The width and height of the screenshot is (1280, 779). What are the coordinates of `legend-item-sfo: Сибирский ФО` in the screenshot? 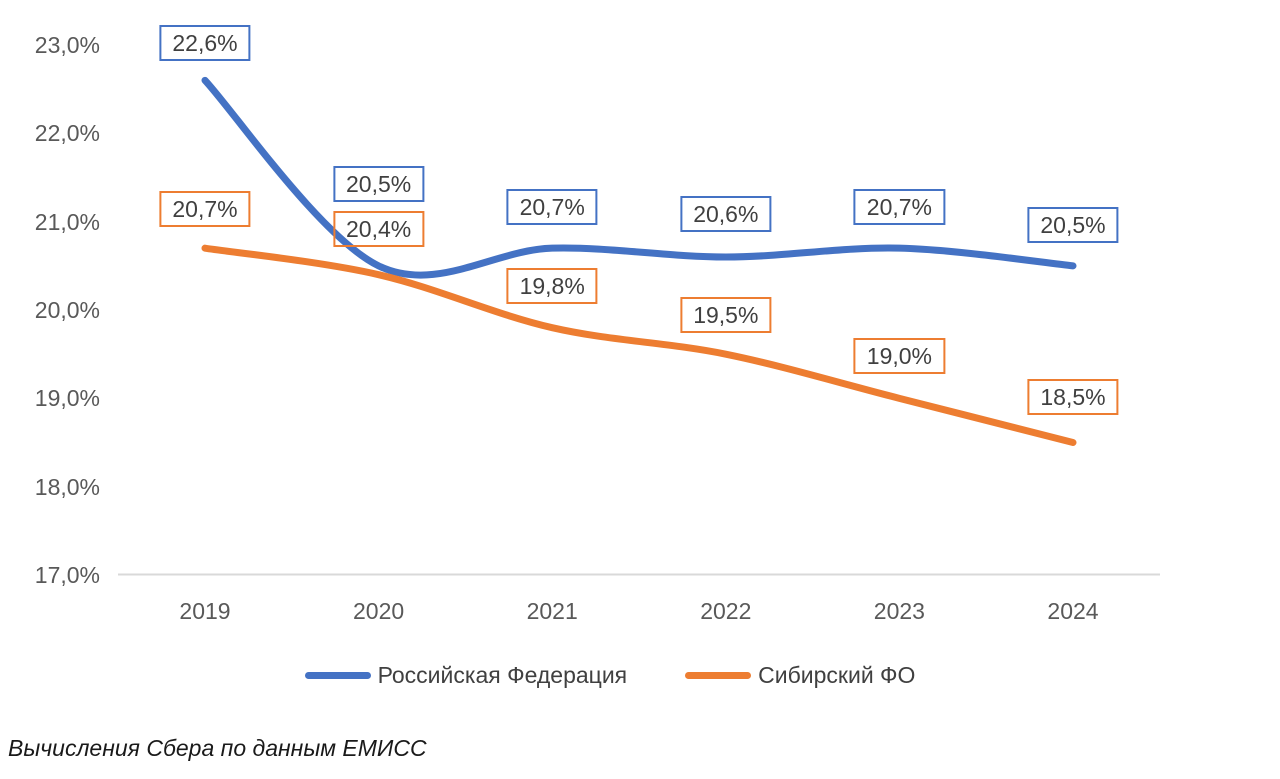 It's located at (800, 675).